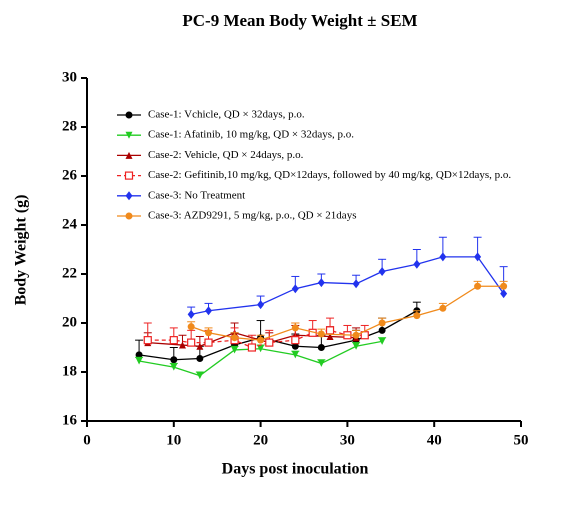 The image size is (574, 516). I want to click on x-tick-label: 20, so click(260, 440).